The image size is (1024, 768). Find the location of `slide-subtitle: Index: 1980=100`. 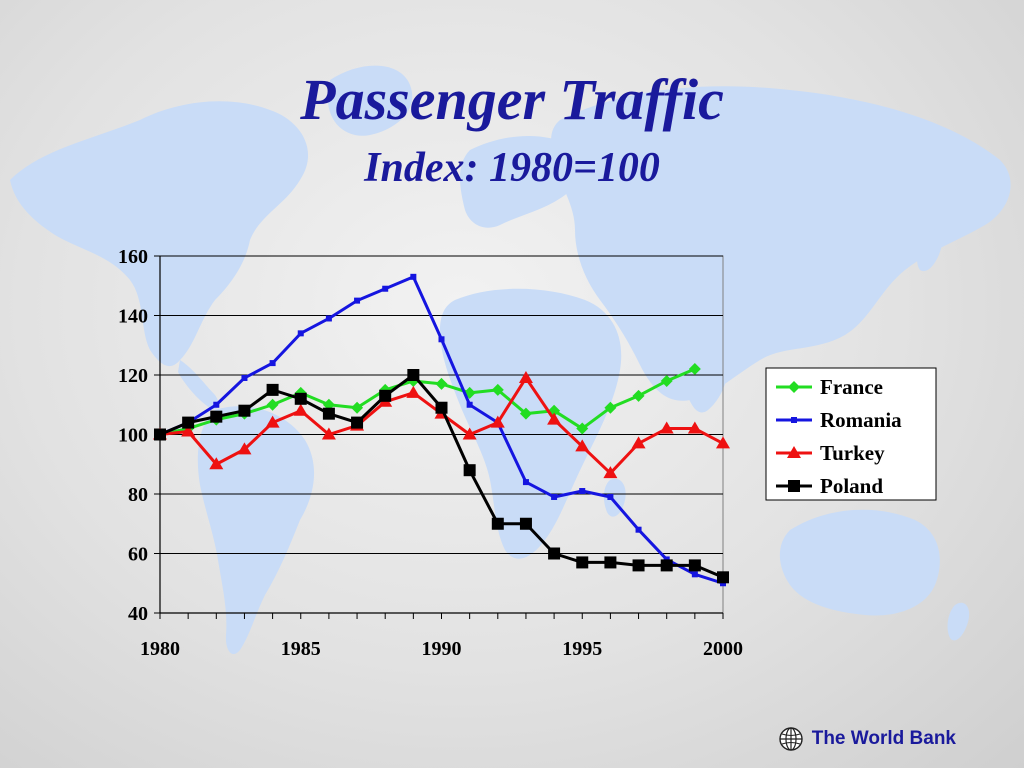

slide-subtitle: Index: 1980=100 is located at coordinates (512, 168).